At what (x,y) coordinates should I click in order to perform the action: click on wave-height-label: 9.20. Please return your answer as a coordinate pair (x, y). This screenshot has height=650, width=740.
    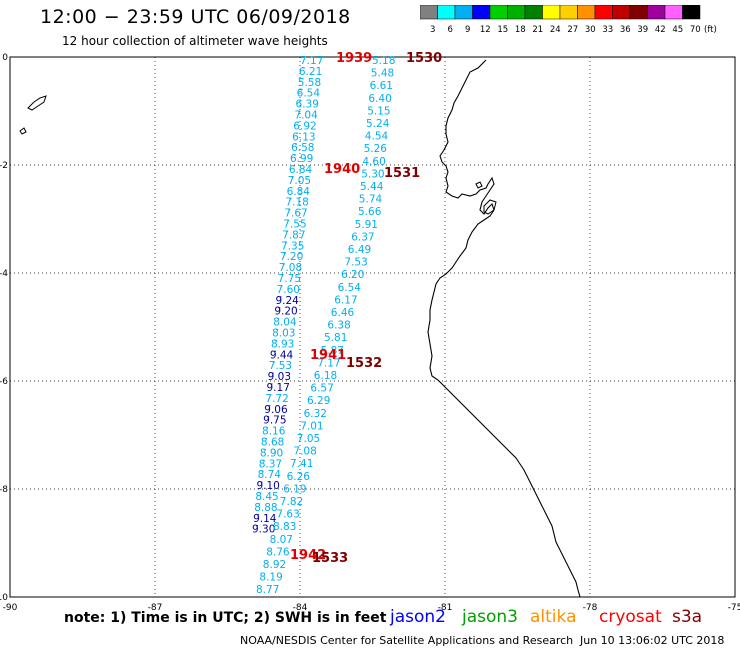
    Looking at the image, I should click on (285, 312).